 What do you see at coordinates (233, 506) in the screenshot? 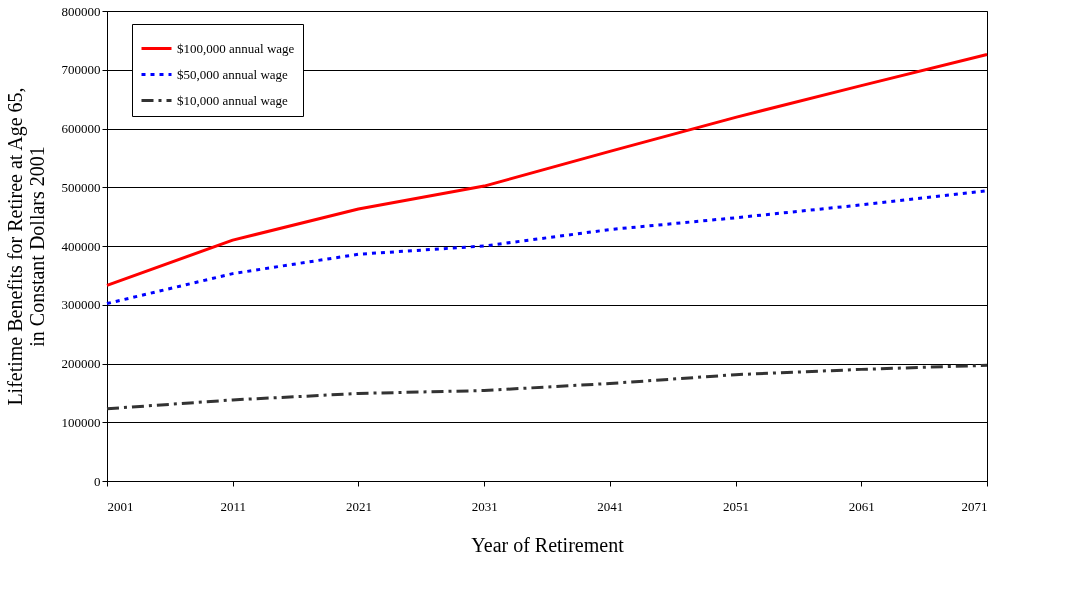
I see `x-tick-label: 2011` at bounding box center [233, 506].